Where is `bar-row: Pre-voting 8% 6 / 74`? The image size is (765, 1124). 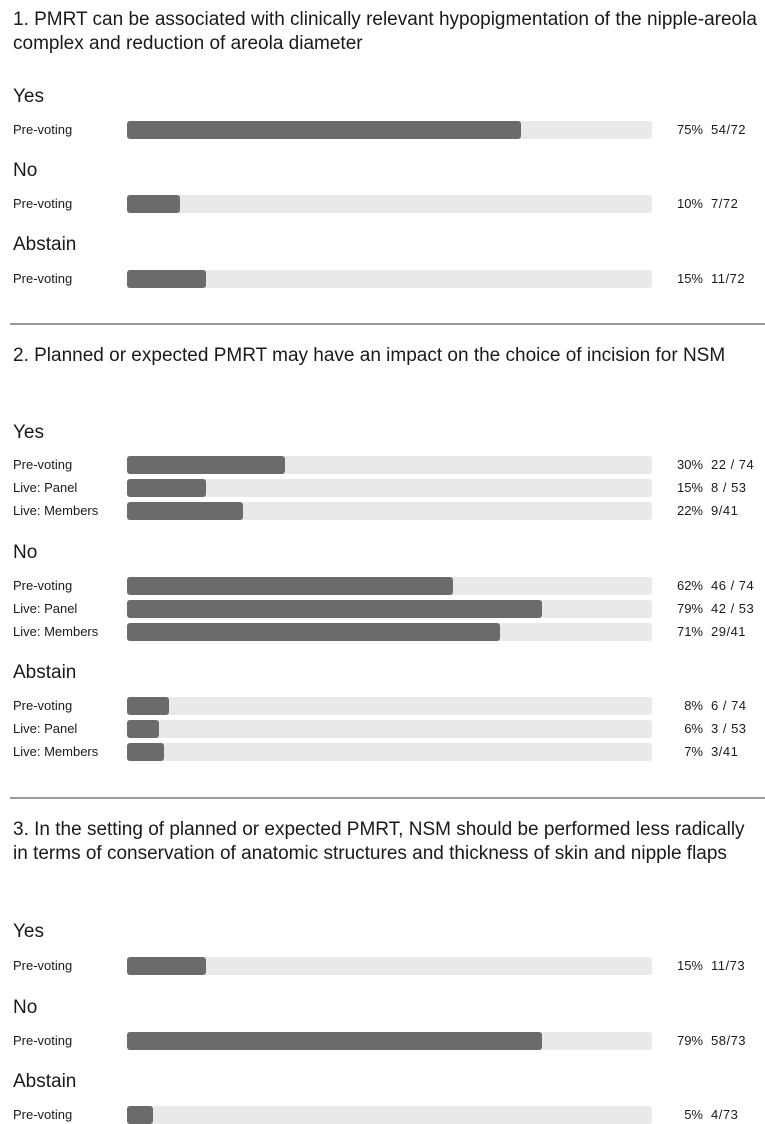
bar-row: Pre-voting 8% 6 / 74 is located at coordinates (382, 706).